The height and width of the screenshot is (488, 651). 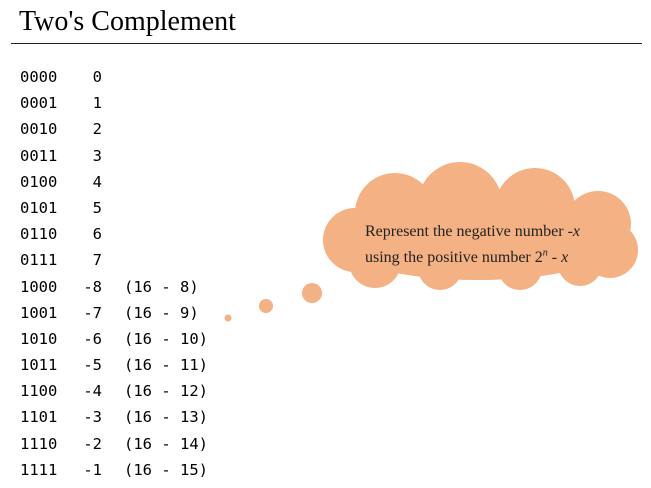 I want to click on title-divider, so click(x=326, y=43).